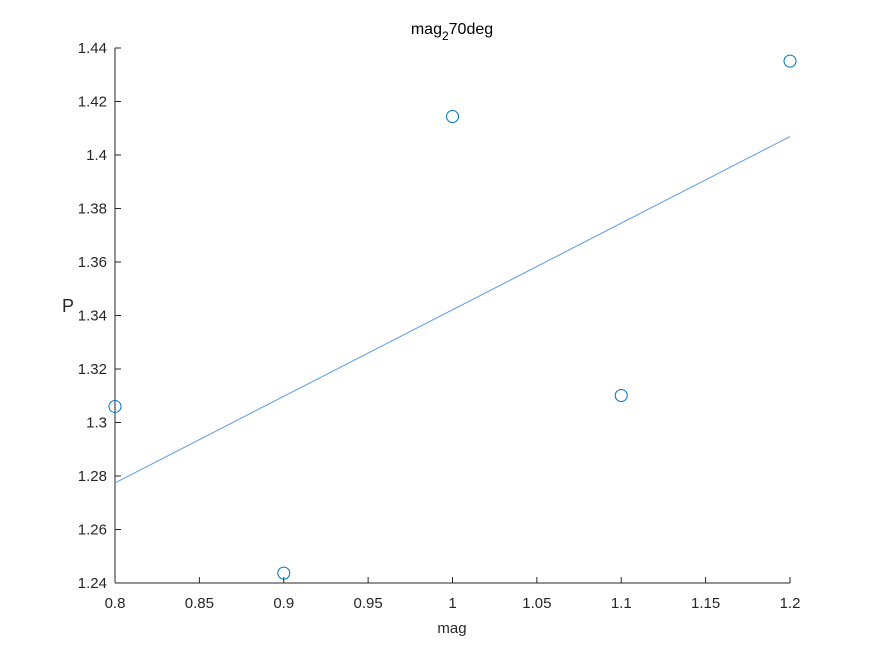  What do you see at coordinates (92, 369) in the screenshot?
I see `y-tick-label: 1.32` at bounding box center [92, 369].